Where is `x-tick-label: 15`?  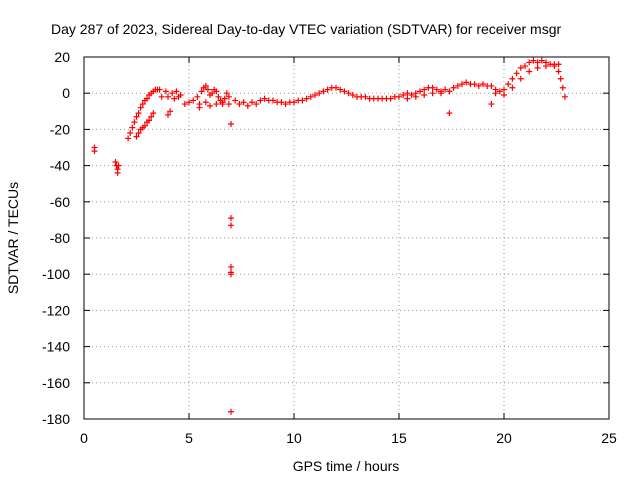 x-tick-label: 15 is located at coordinates (399, 438).